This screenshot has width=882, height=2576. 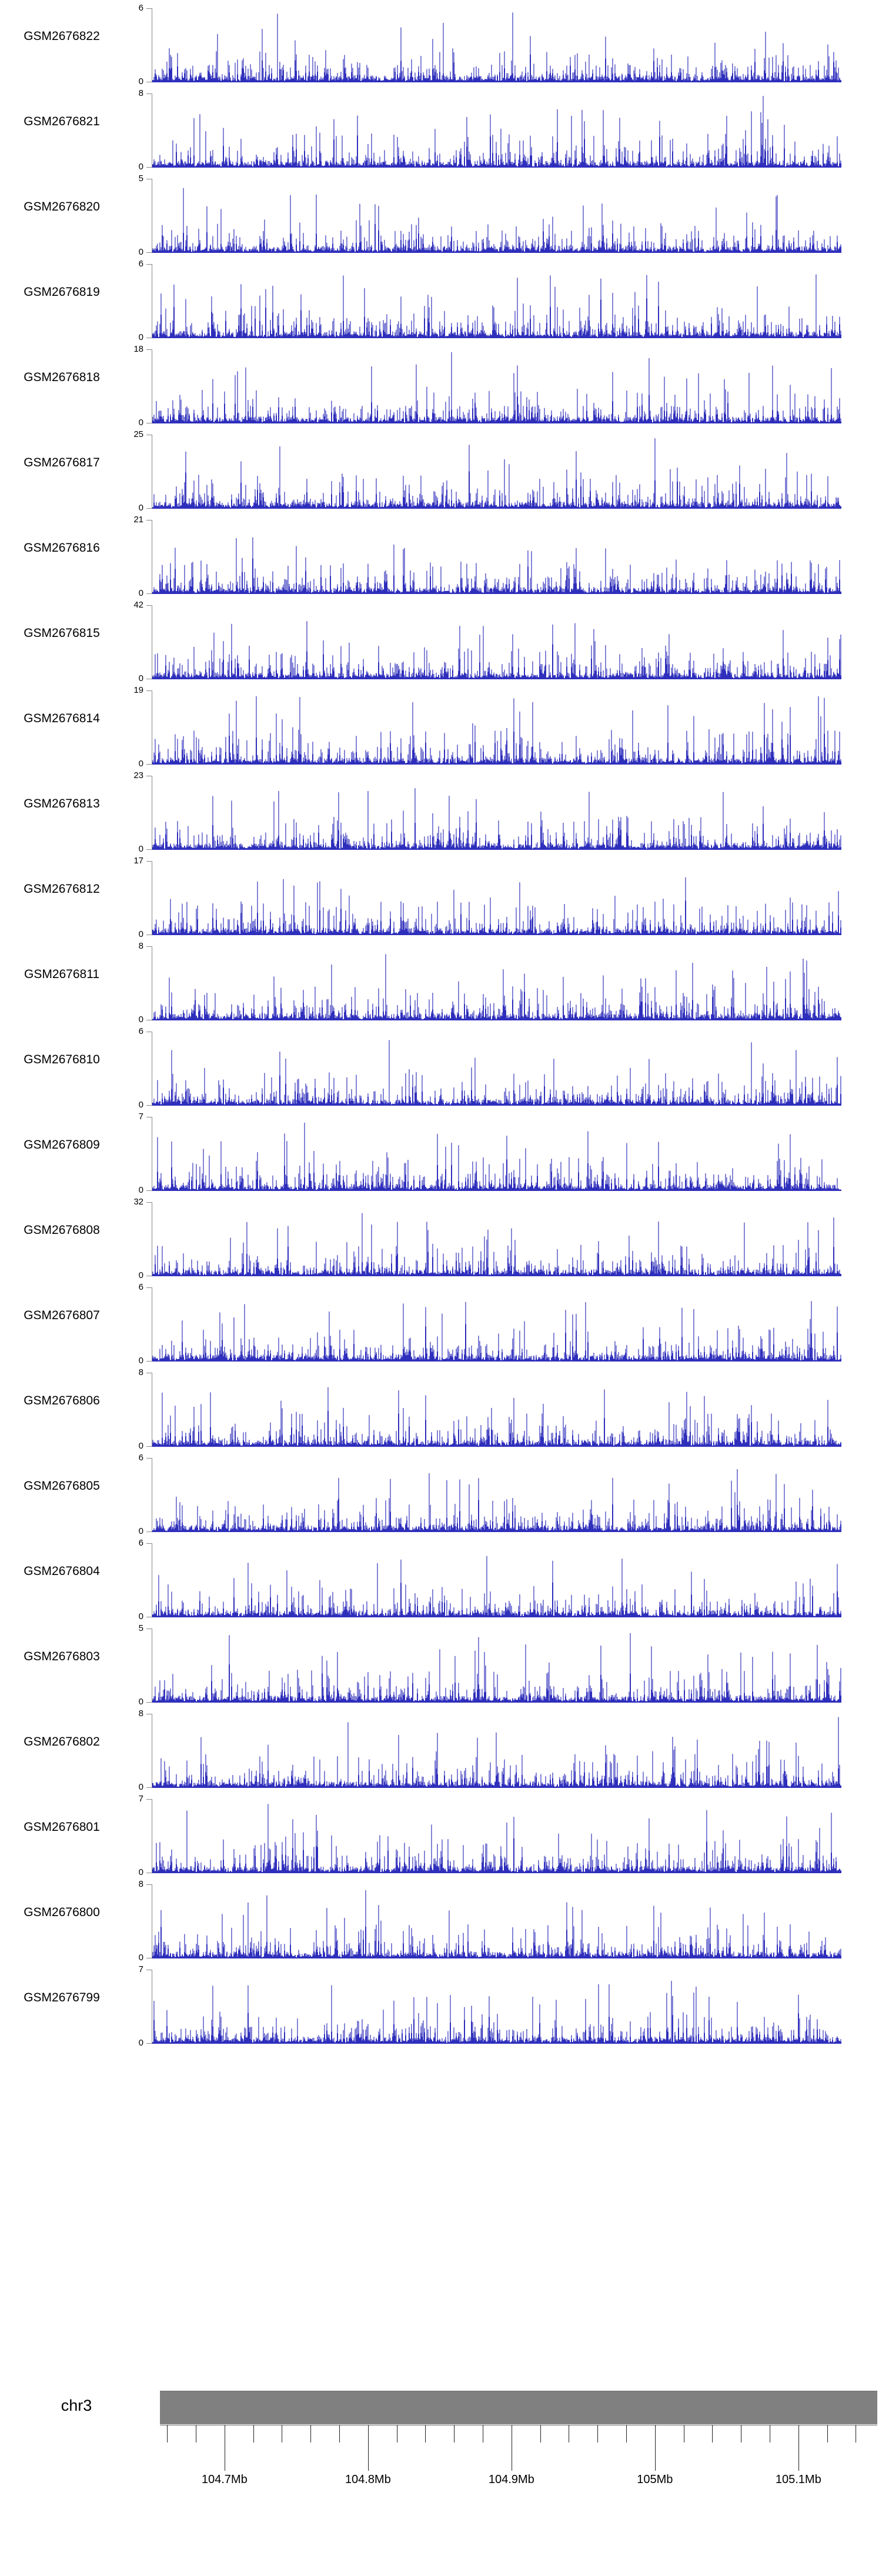 I want to click on coverage-track: GSM2676807 6 0, so click(x=441, y=1322).